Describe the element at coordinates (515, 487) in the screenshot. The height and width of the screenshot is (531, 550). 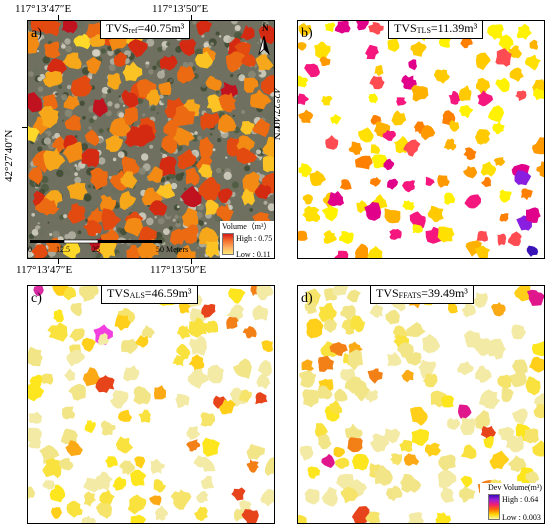
I see `legend-dev-volume-title: Dev Volume(m³)` at that location.